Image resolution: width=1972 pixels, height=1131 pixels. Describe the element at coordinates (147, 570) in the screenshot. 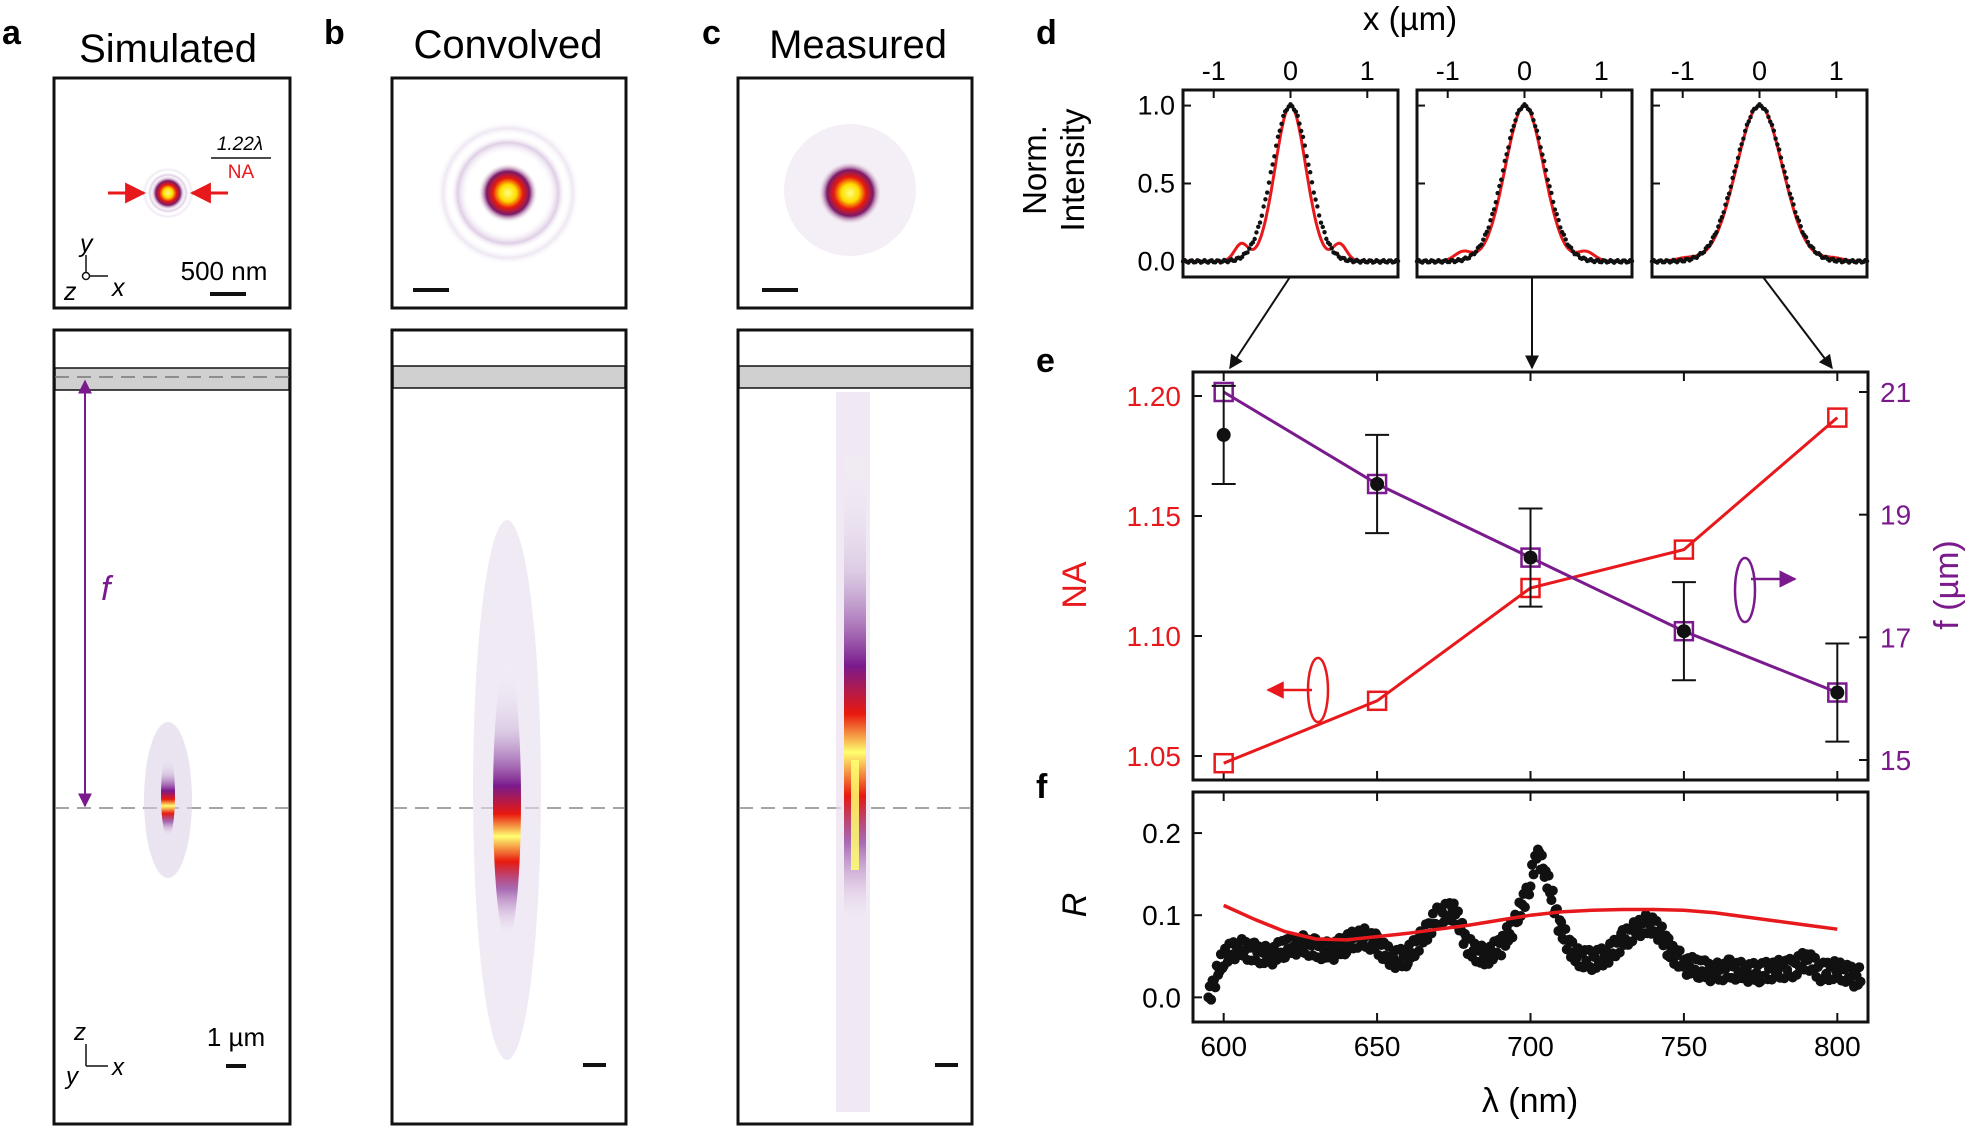

I see `panel-a: a Simulated 1.22λ NA 500 nm y z x f` at that location.